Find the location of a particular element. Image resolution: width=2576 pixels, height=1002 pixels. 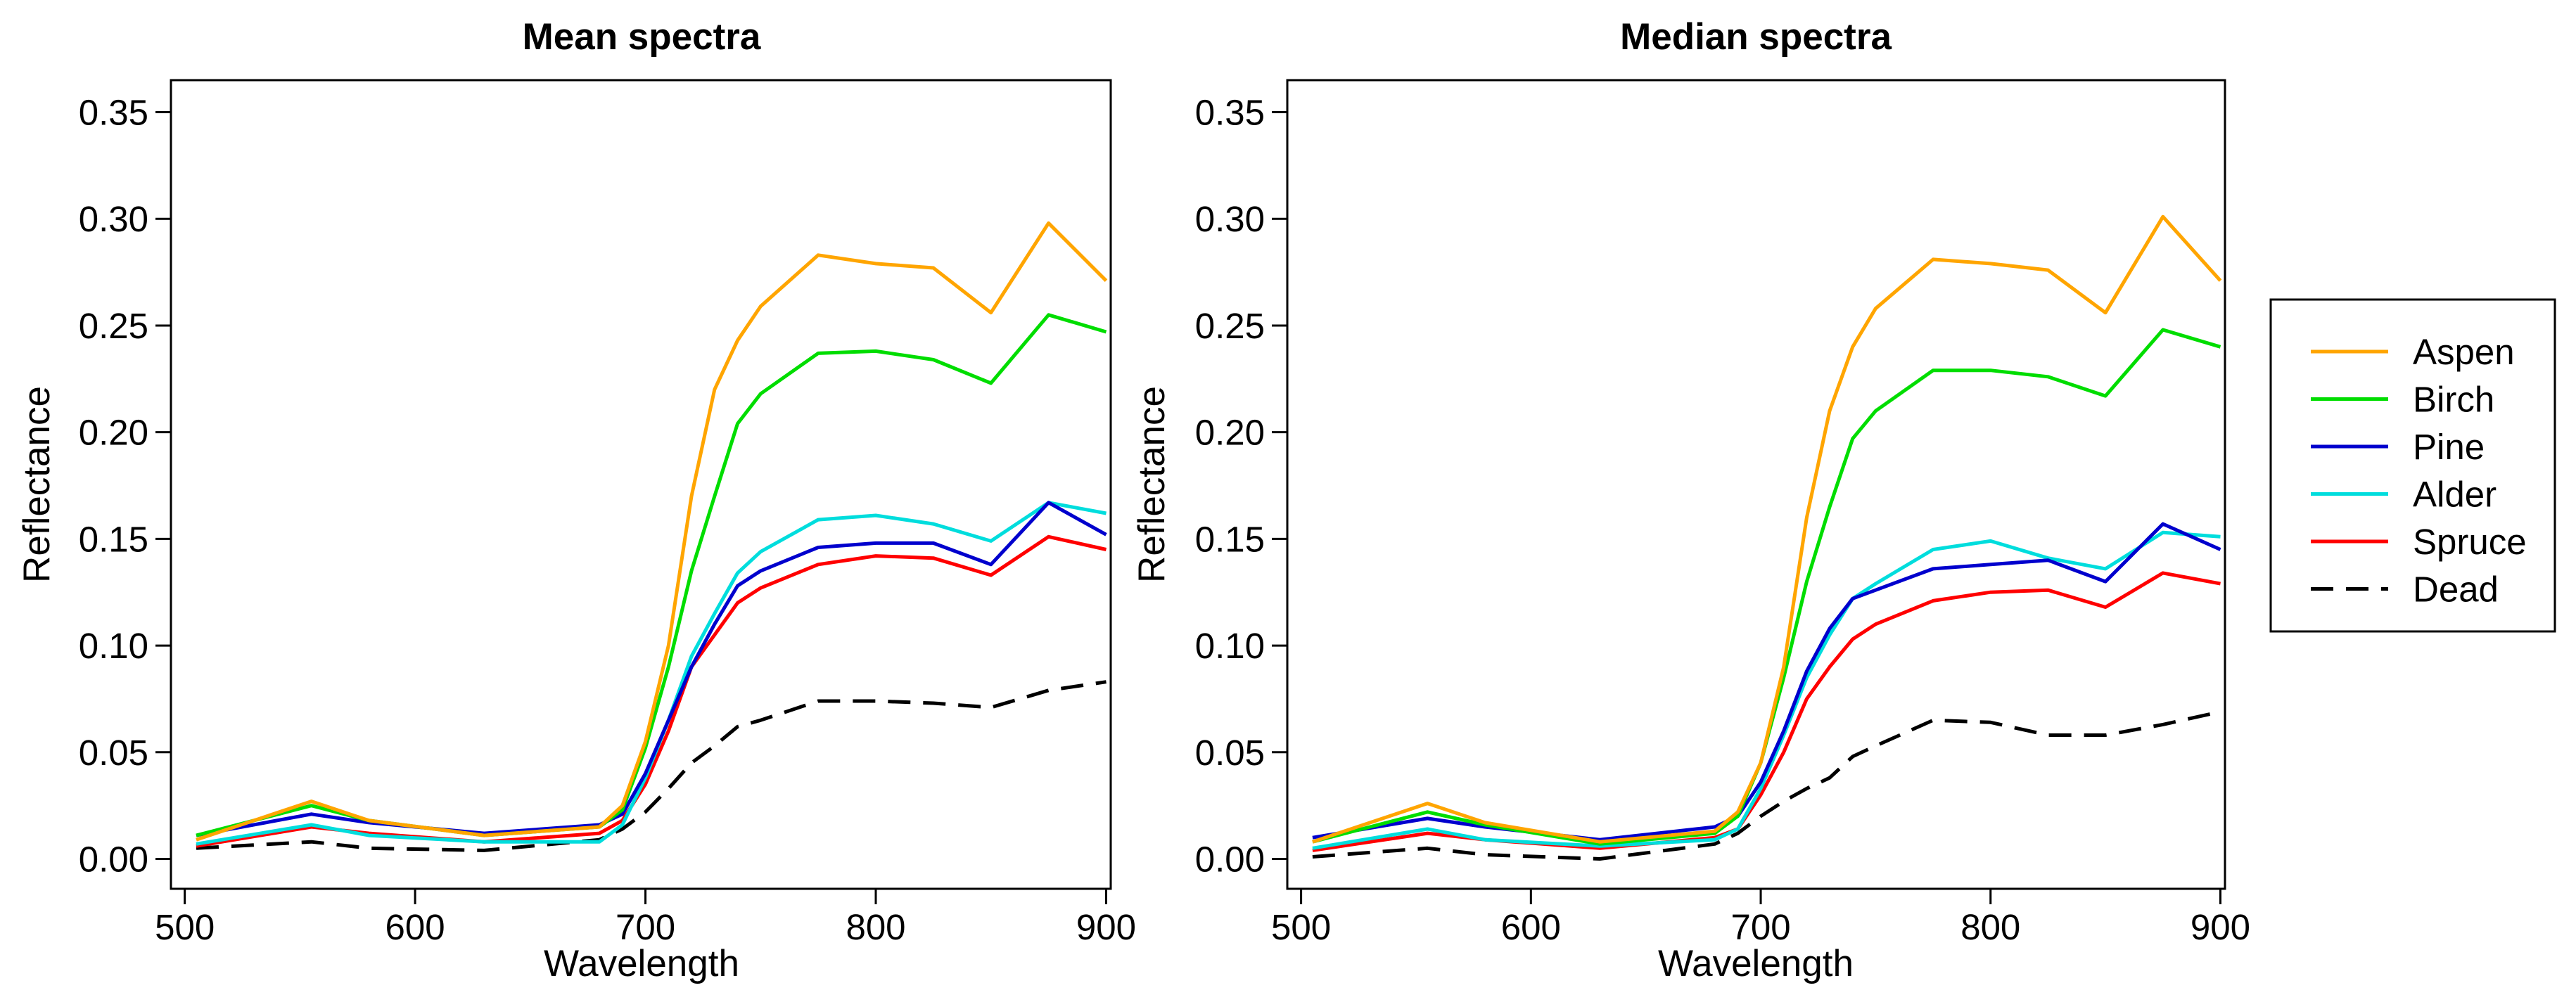

legend-label-pine: Pine is located at coordinates (2449, 447).